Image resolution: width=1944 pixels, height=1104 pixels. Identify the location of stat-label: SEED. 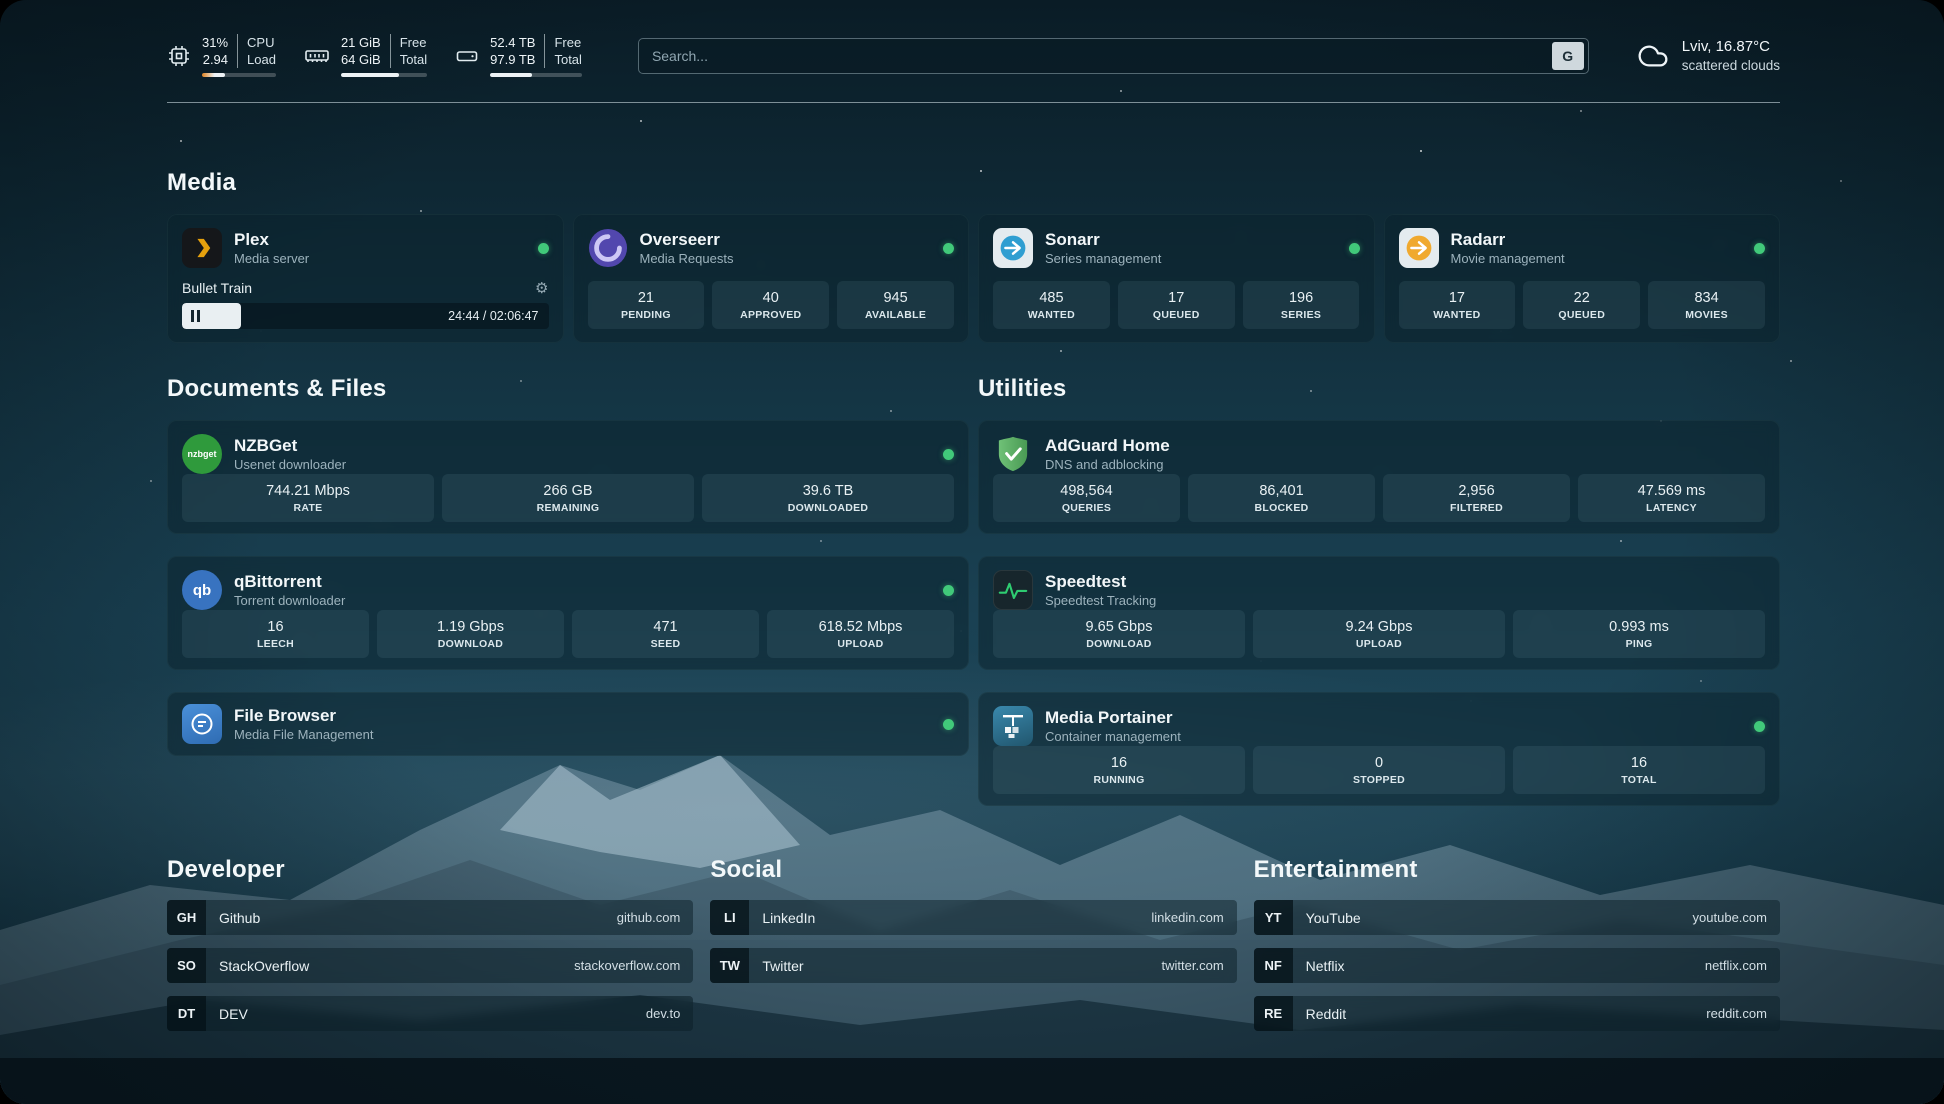
(665, 643).